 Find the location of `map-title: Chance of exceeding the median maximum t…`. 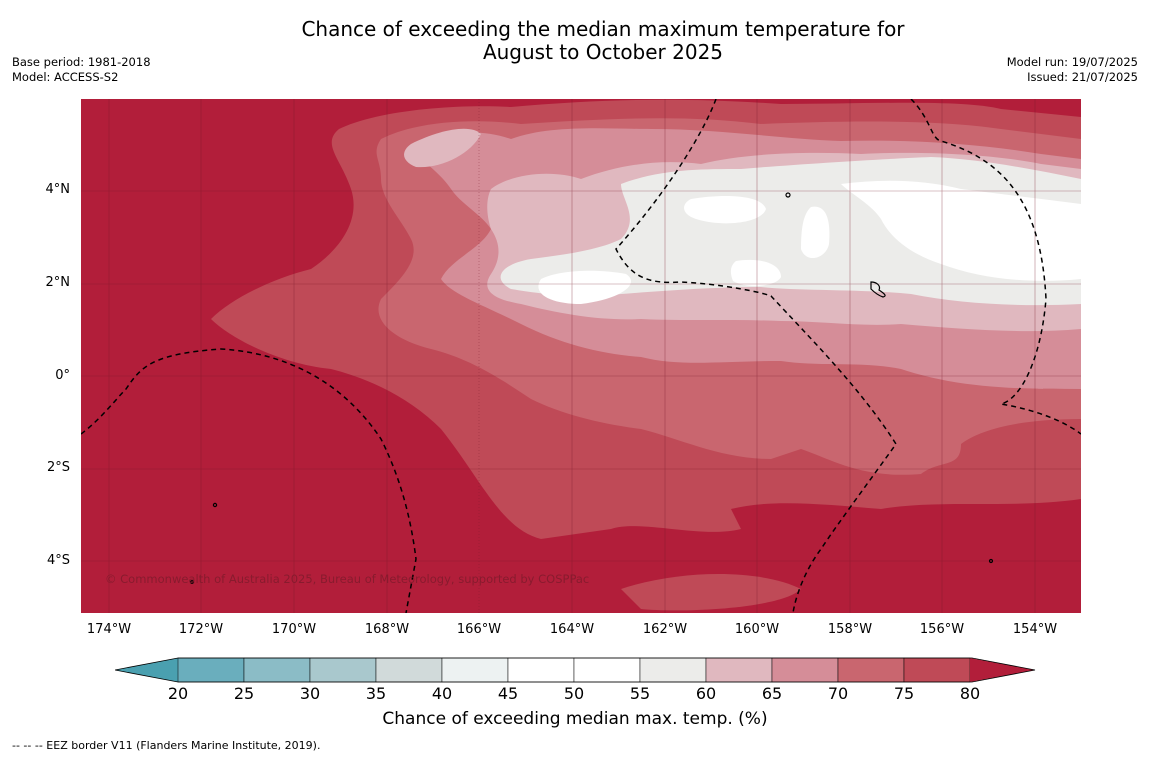

map-title: Chance of exceeding the median maximum t… is located at coordinates (575, 41).